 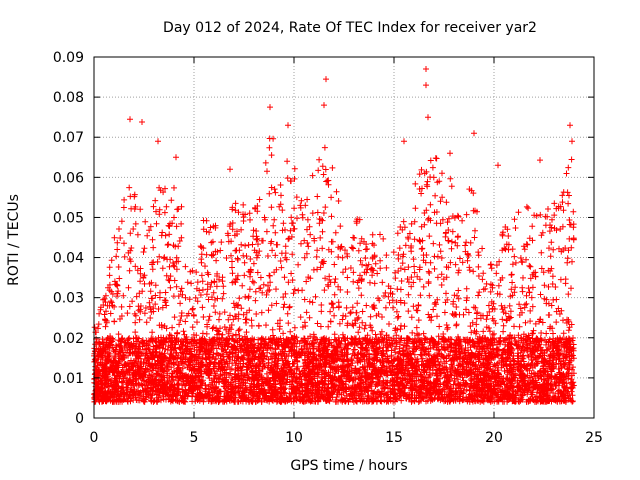 I want to click on y-tick-label: 0.08, so click(x=68, y=98).